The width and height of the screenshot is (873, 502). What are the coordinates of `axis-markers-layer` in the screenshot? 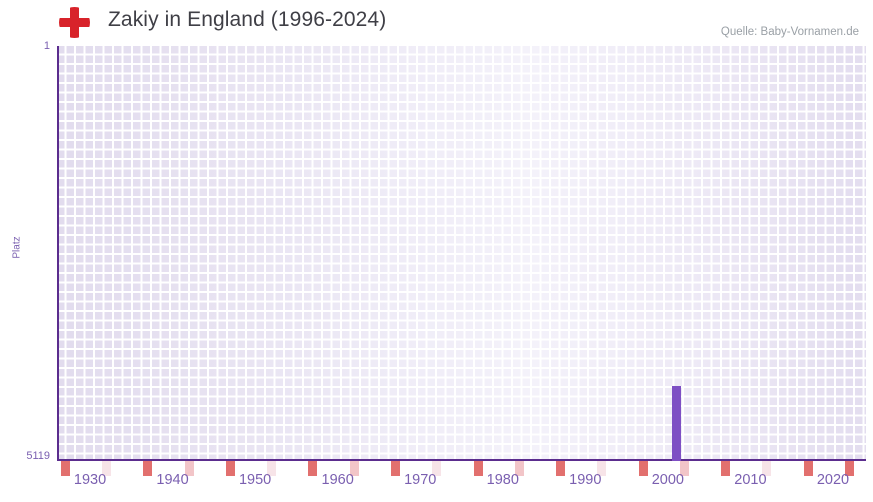 It's located at (461, 468).